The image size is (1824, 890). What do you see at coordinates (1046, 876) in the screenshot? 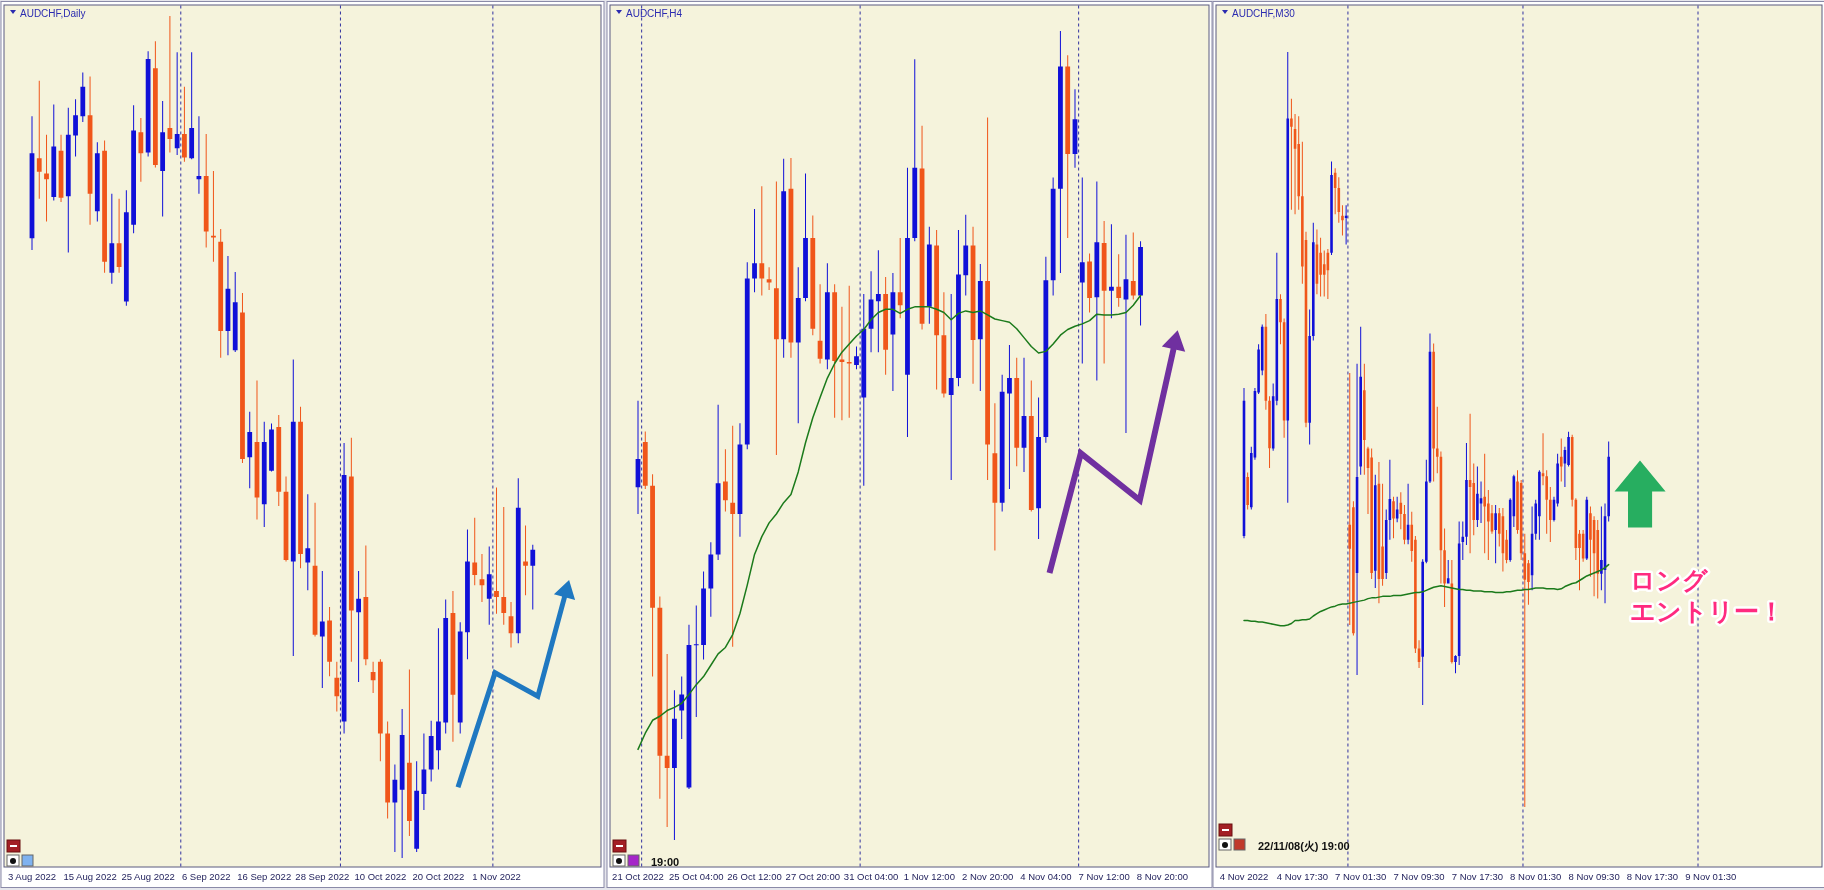
I see `x-tick-label: 4 Nov 04:00` at bounding box center [1046, 876].